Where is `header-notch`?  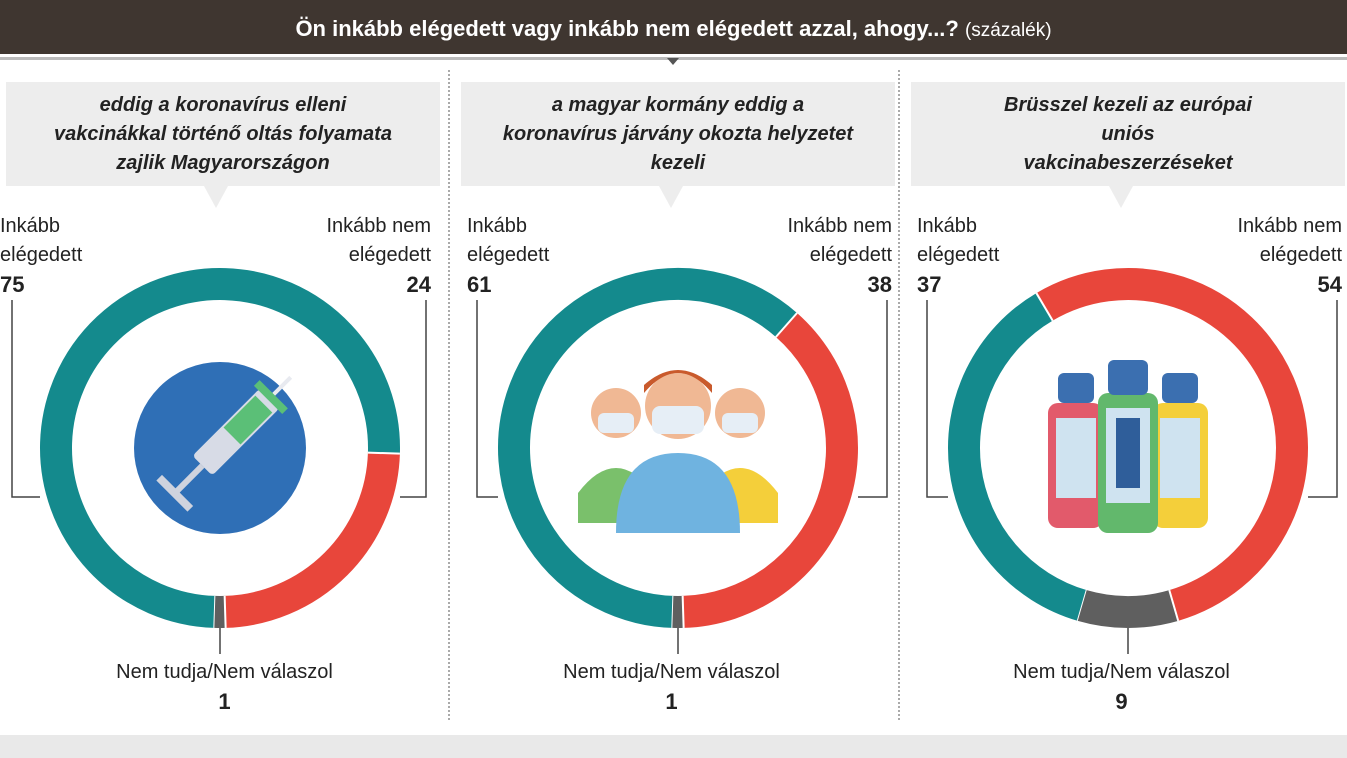 header-notch is located at coordinates (673, 61).